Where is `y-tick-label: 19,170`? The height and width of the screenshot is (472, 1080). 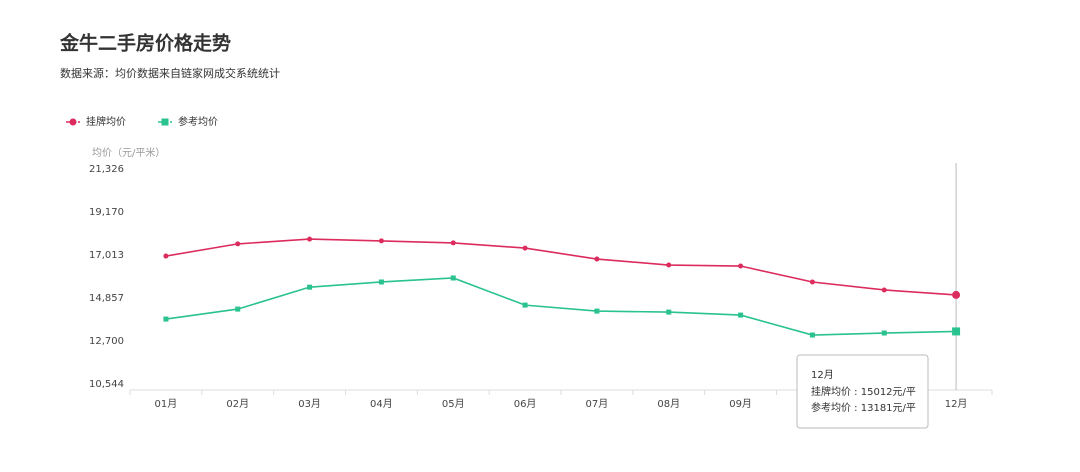
y-tick-label: 19,170 is located at coordinates (106, 212).